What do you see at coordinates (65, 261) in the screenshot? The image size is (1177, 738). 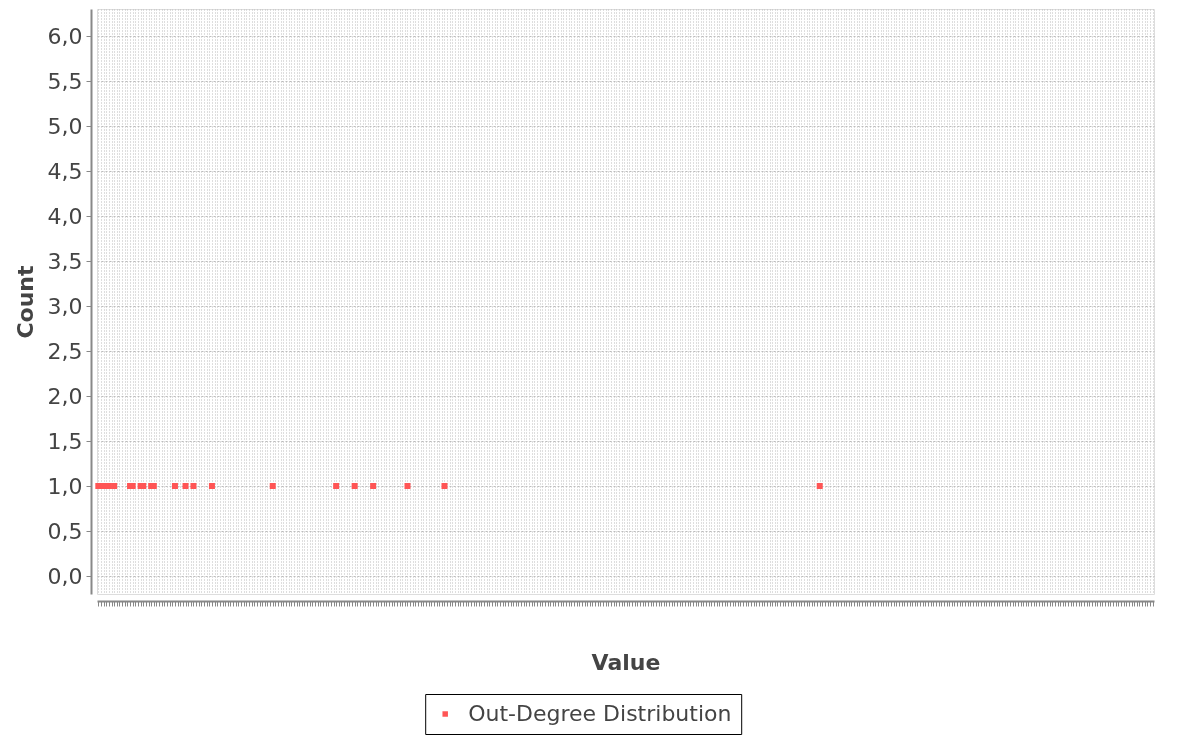 I see `y-tick-label: 3,5` at bounding box center [65, 261].